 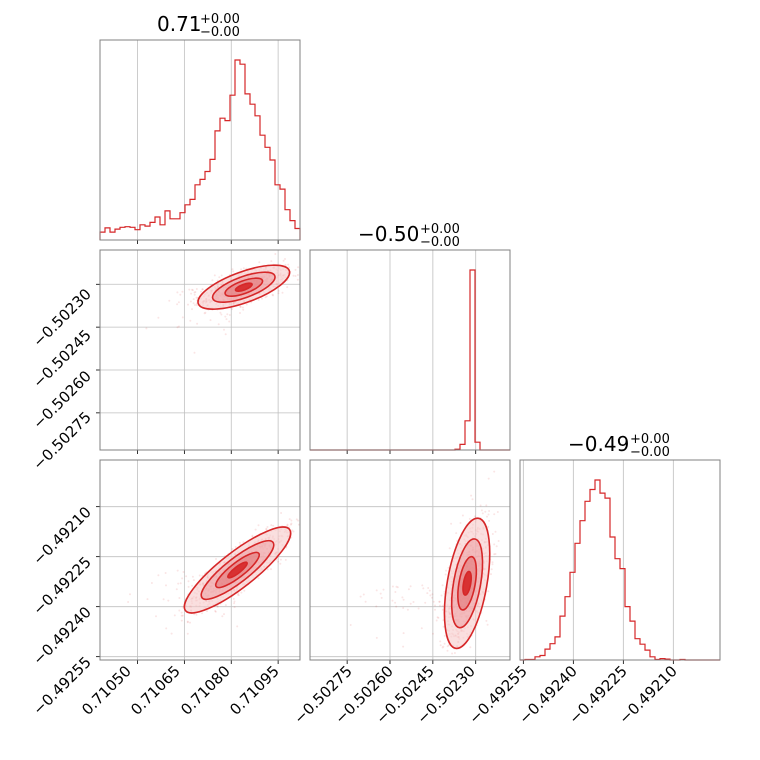 What do you see at coordinates (61, 610) in the screenshot?
I see `y-ticklabels-param-3: −0.49255 −0.49240 −0.49225 −0.49210` at bounding box center [61, 610].